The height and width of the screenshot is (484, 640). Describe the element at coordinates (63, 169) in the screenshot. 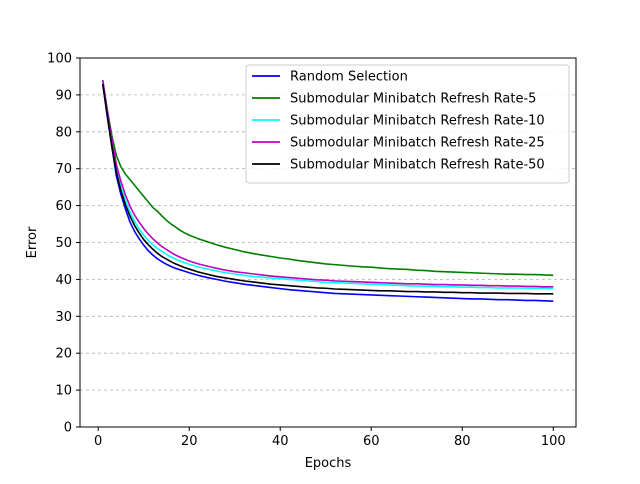

I see `y-tick-label: 70` at that location.